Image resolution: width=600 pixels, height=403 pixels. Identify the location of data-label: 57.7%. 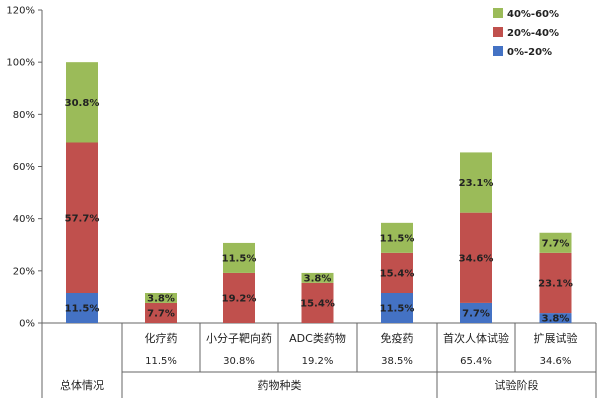
(82, 218).